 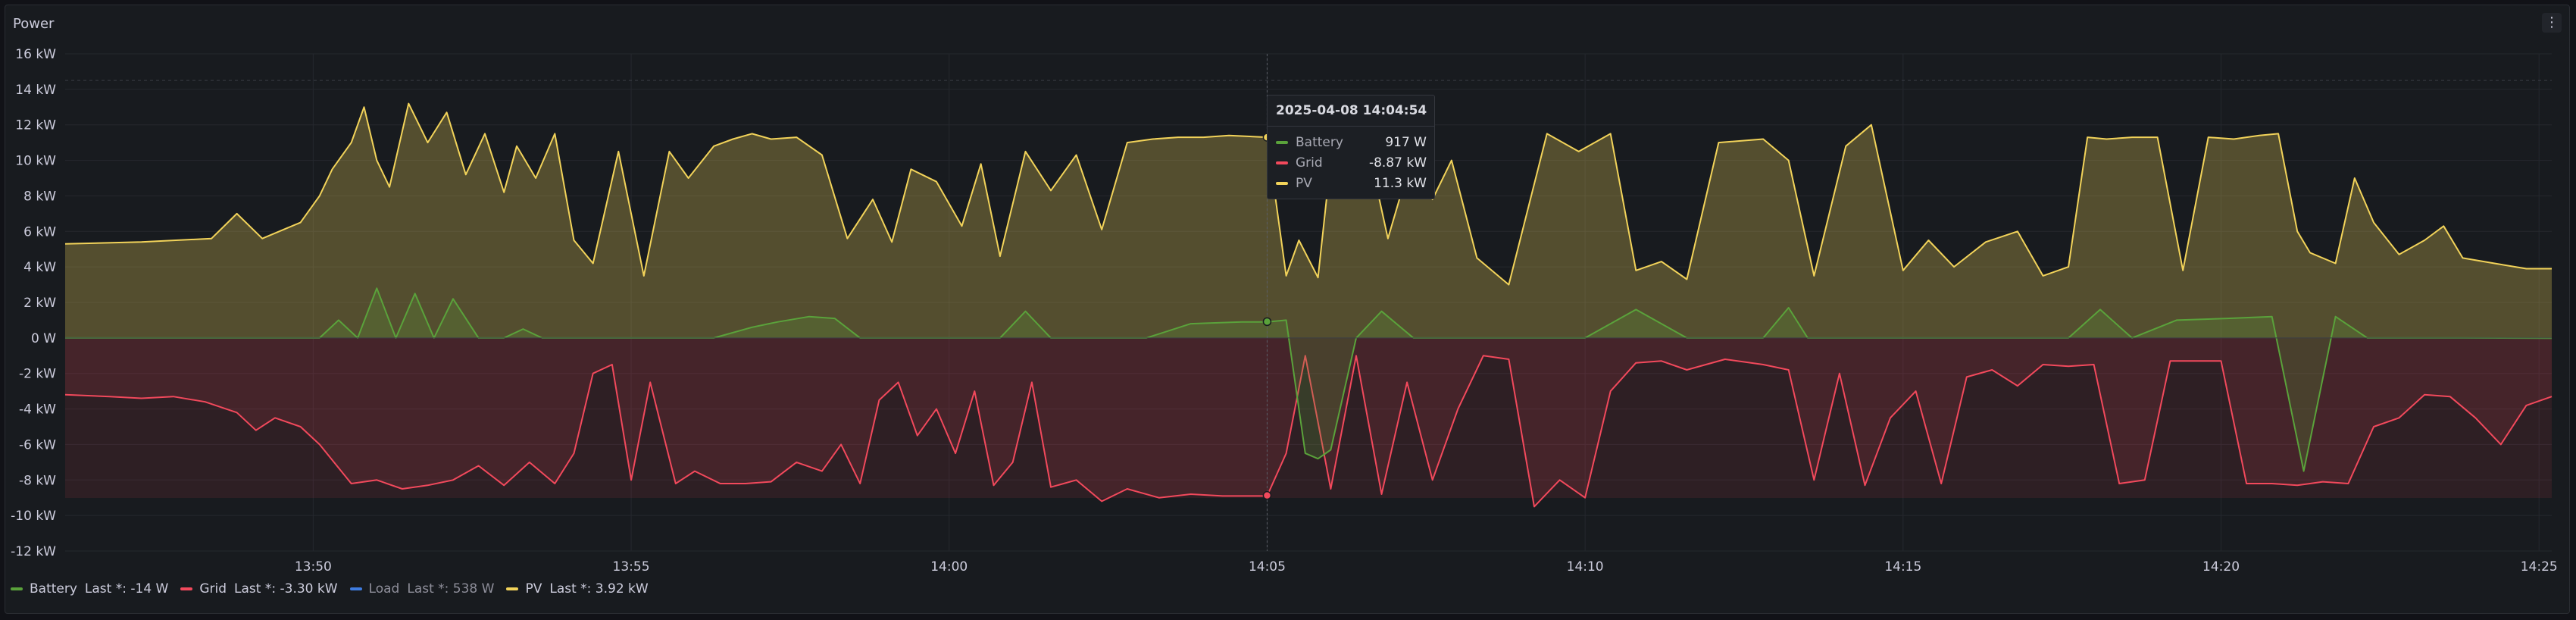 What do you see at coordinates (1304, 183) in the screenshot?
I see `tooltip-series-name: PV` at bounding box center [1304, 183].